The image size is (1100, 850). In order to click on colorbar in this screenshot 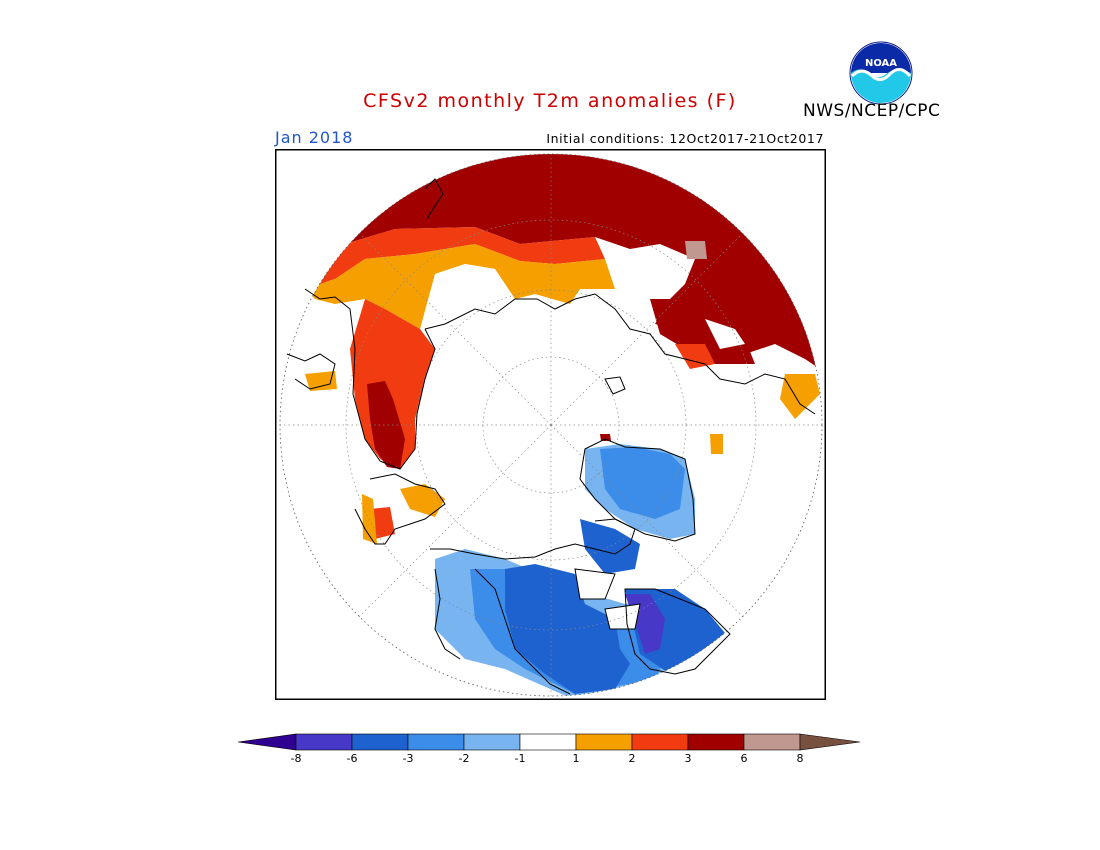, I will do `click(549, 742)`.